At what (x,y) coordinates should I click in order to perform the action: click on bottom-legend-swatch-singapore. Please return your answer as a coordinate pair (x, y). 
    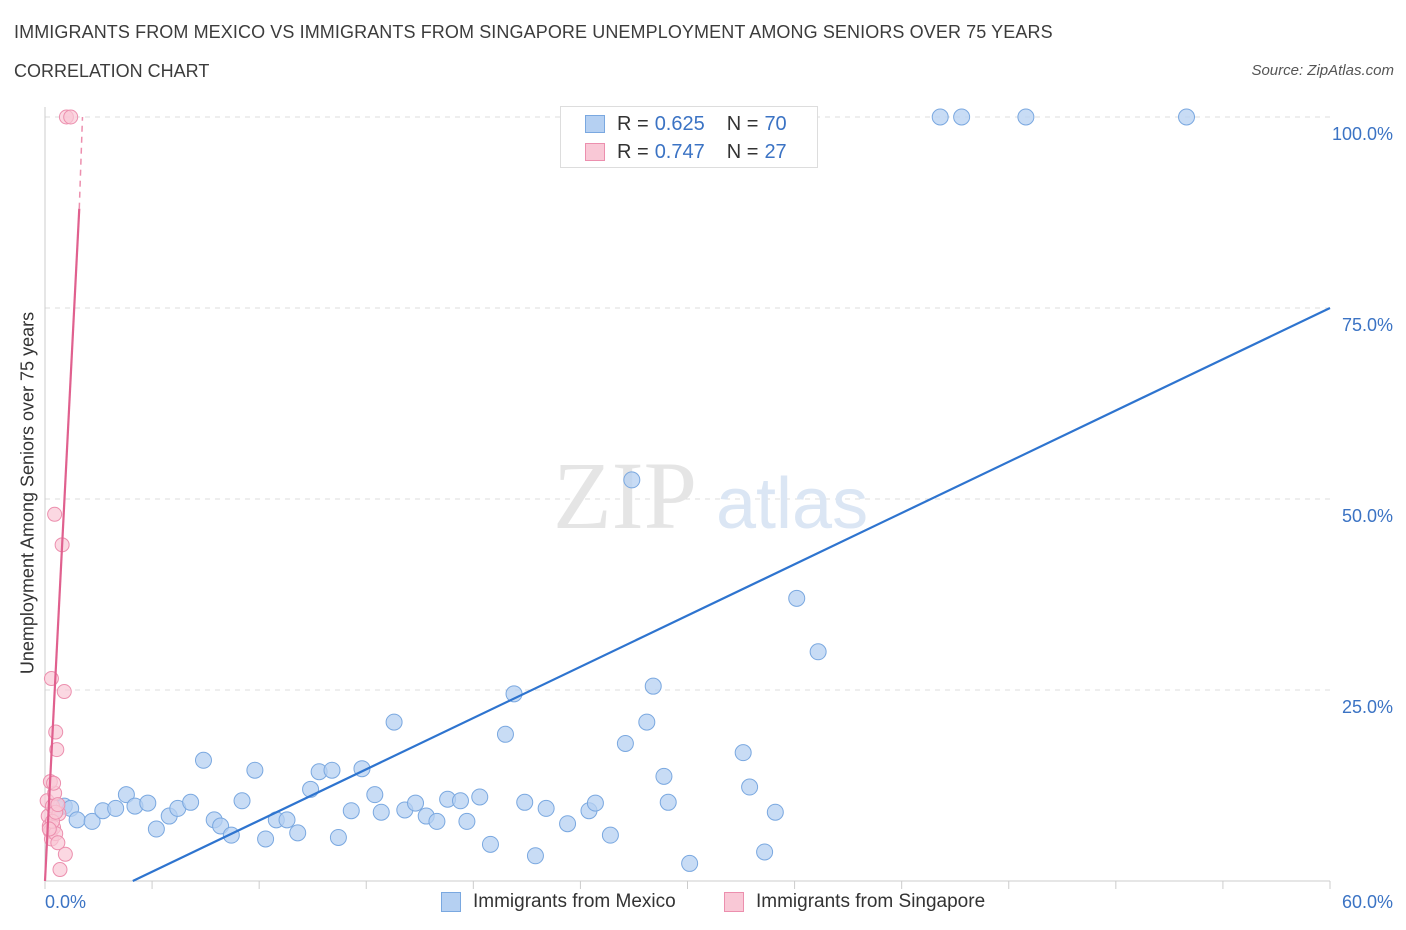
    Looking at the image, I should click on (734, 902).